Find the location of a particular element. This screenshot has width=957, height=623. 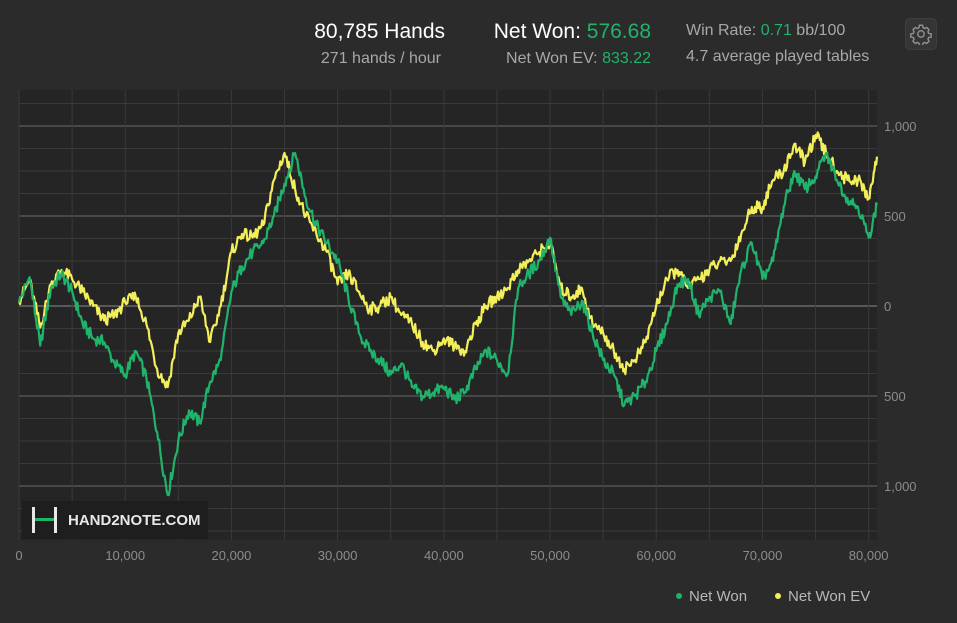

win-rate-label: Win Rate: is located at coordinates (721, 30).